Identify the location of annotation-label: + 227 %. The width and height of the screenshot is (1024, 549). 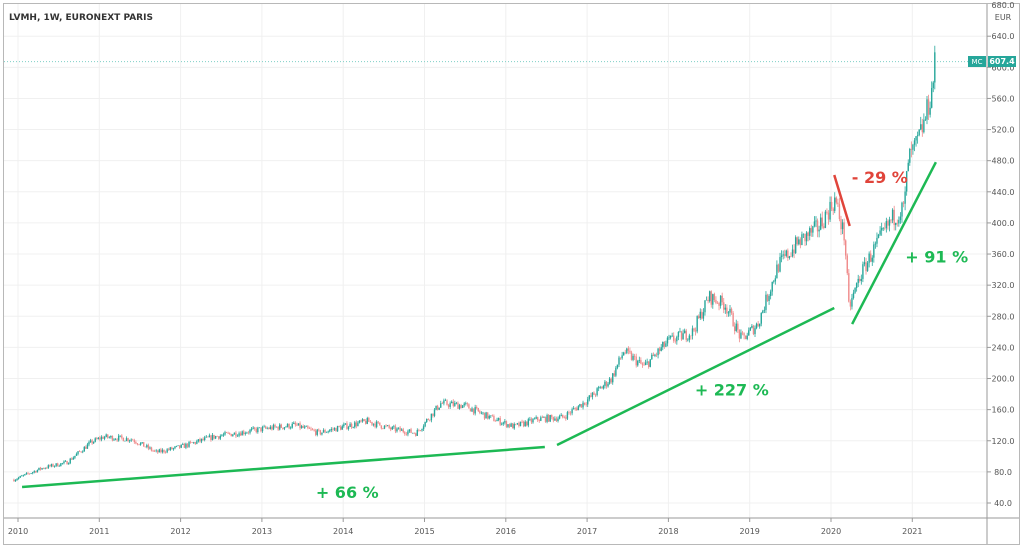
(732, 389).